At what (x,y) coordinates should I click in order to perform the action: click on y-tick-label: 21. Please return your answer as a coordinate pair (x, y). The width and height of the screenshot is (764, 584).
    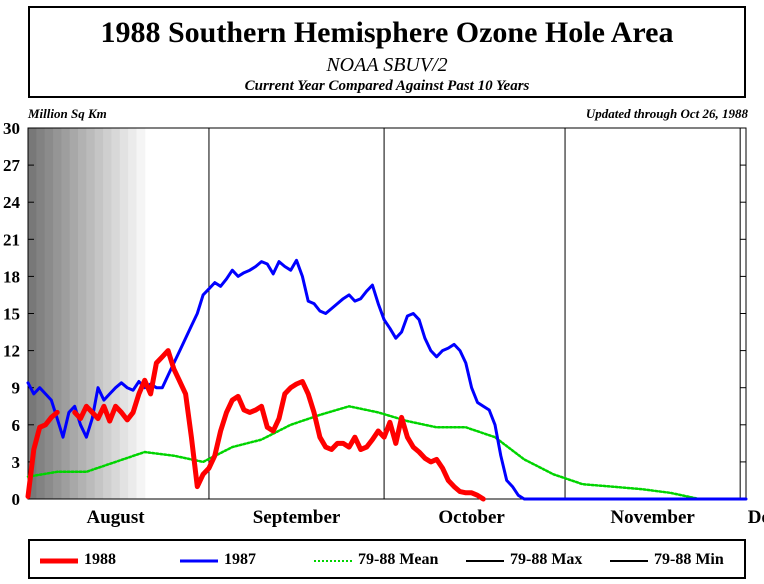
    Looking at the image, I should click on (11, 239).